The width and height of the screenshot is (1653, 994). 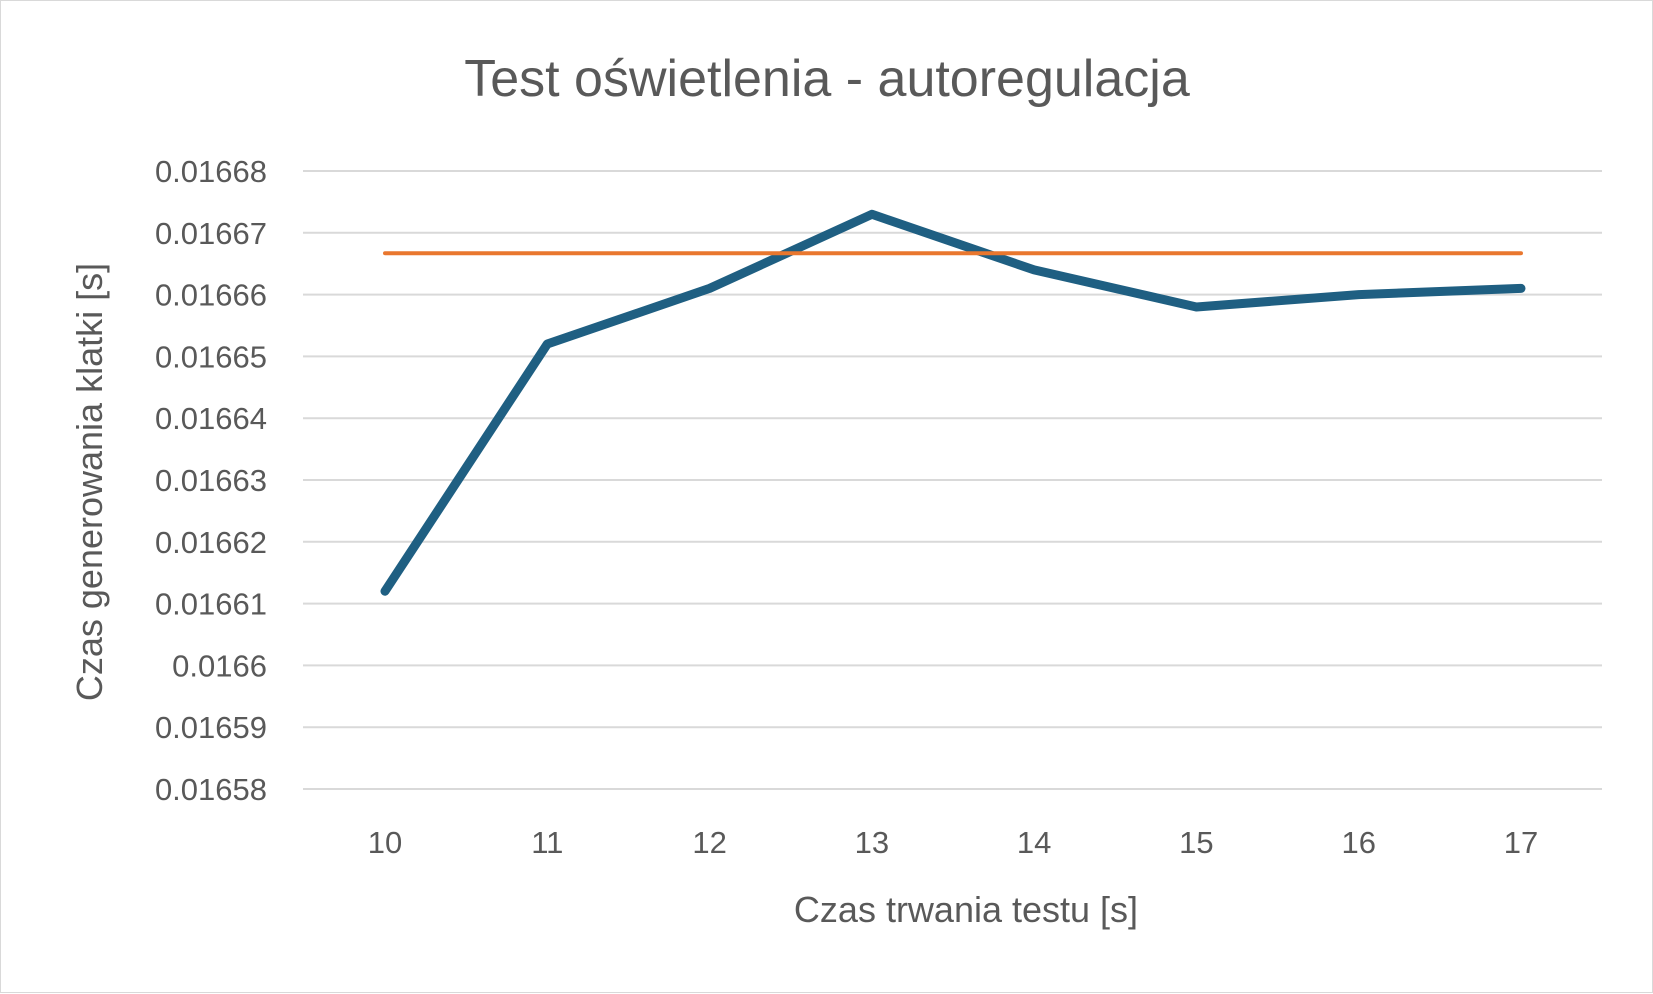 I want to click on x-axis-ticks: 10 11 12 13 14 15 16 17, so click(x=953, y=842).